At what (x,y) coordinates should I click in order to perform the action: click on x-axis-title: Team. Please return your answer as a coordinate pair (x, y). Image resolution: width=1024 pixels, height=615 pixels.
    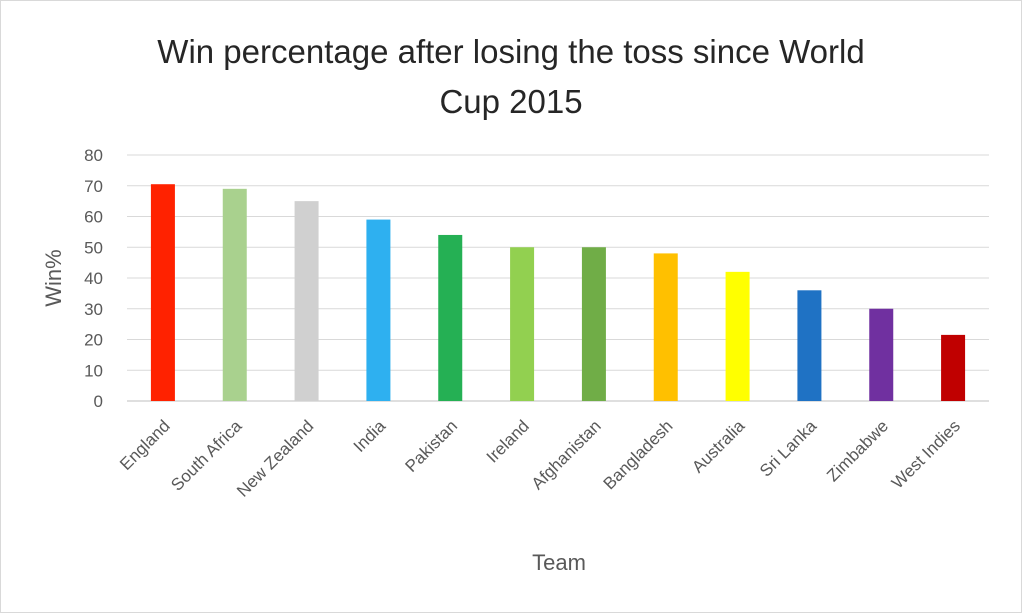
    Looking at the image, I should click on (559, 562).